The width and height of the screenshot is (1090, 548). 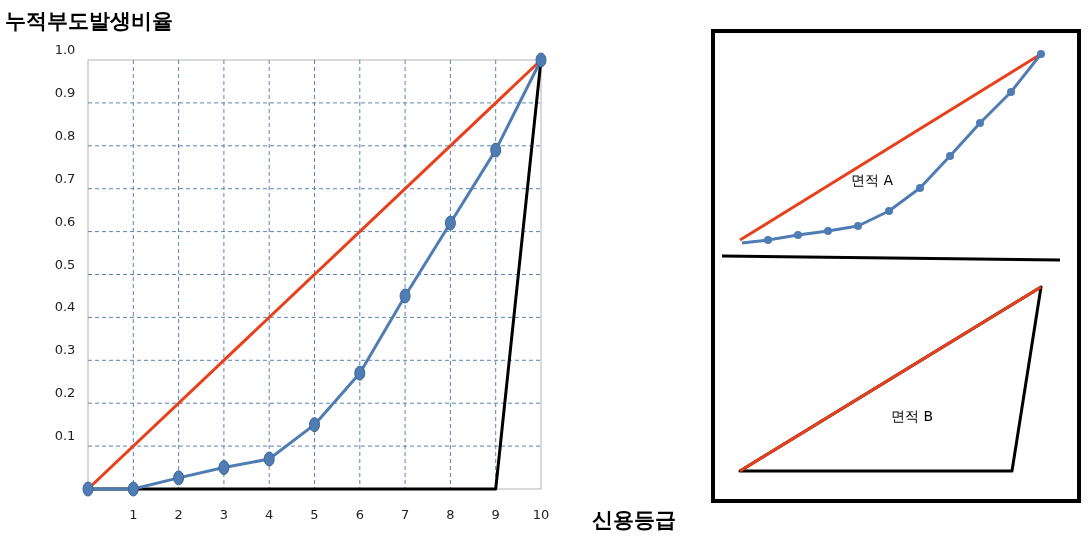 What do you see at coordinates (133, 514) in the screenshot?
I see `x-tick-label: 1` at bounding box center [133, 514].